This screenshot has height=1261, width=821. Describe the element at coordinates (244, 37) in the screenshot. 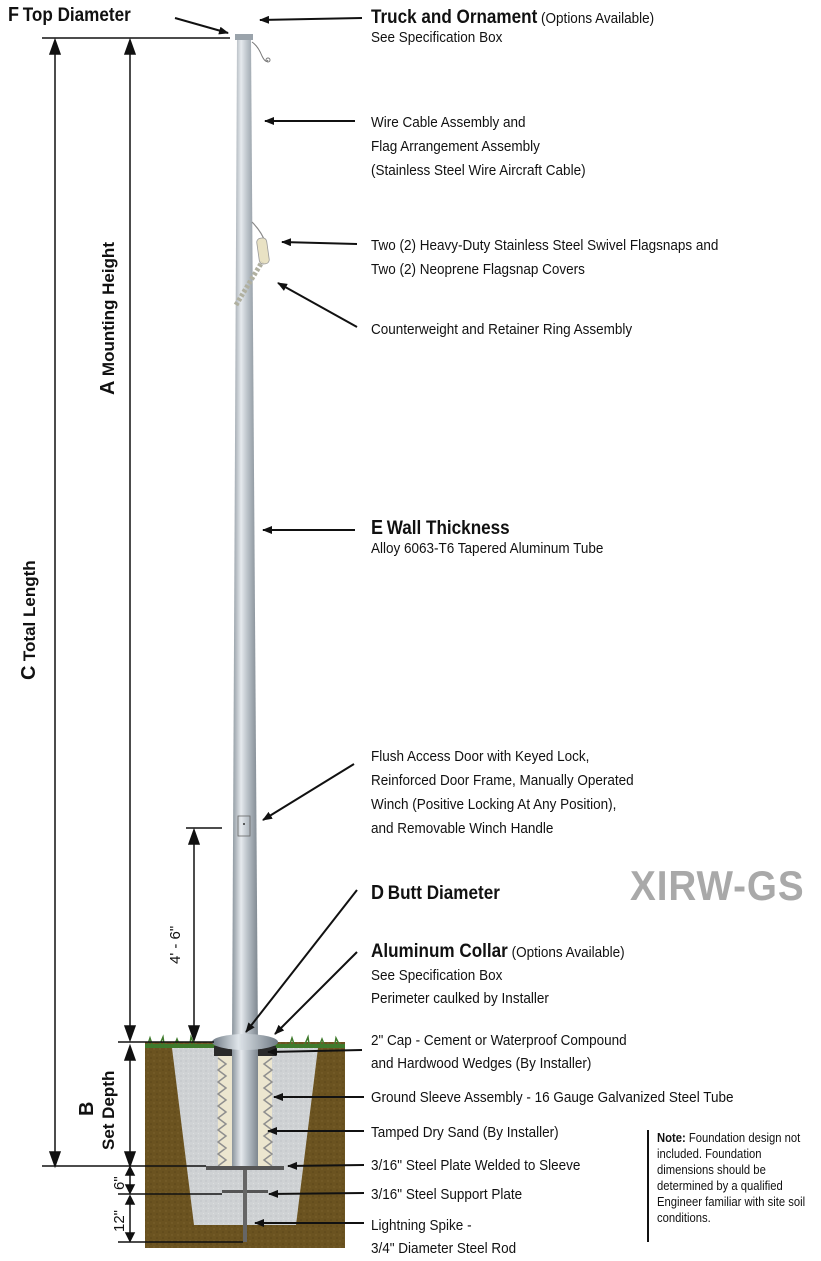

I see `truck-ornament` at that location.